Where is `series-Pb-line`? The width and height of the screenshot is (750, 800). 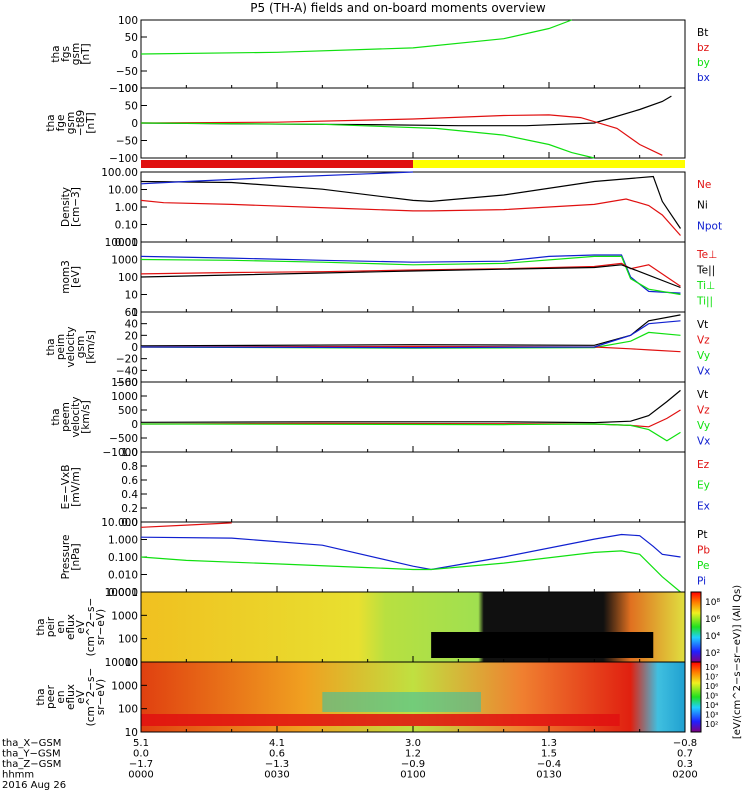
series-Pb-line is located at coordinates (186, 525).